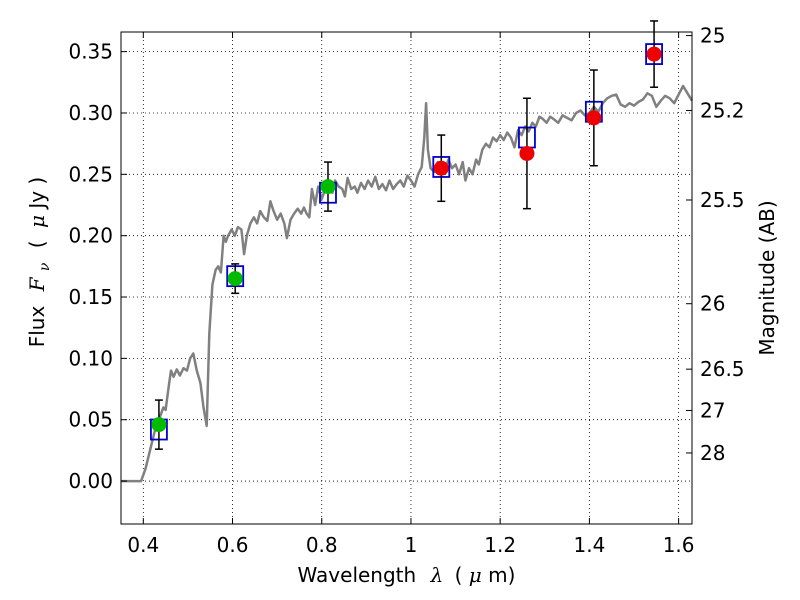 This screenshot has width=800, height=600. What do you see at coordinates (233, 545) in the screenshot?
I see `x-tick-label: 0.6` at bounding box center [233, 545].